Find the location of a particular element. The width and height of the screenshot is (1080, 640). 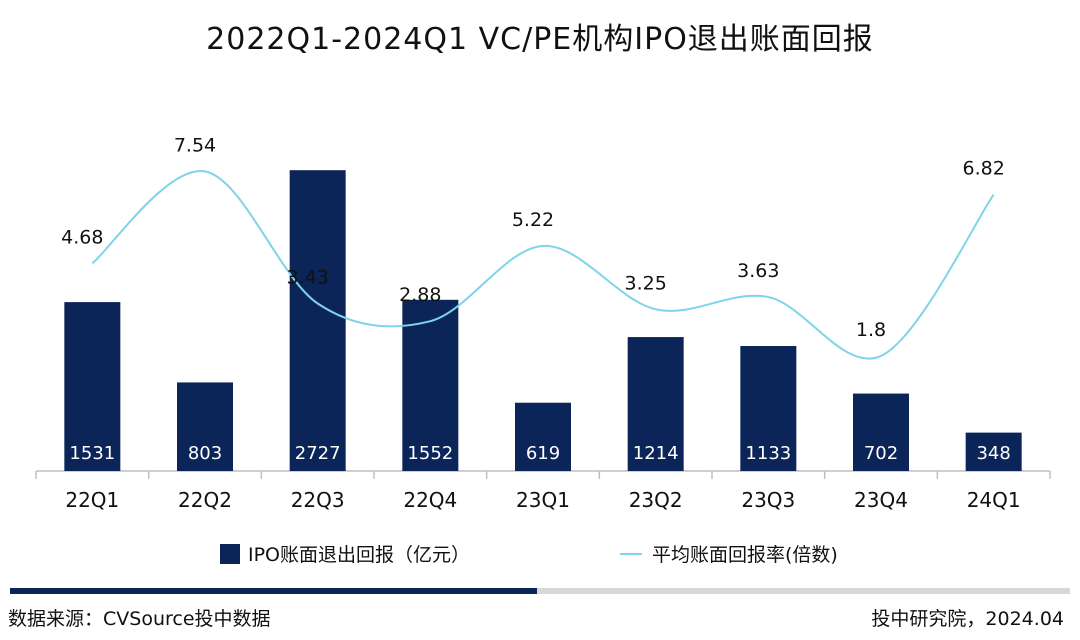

bar-value-label: 348 is located at coordinates (993, 453).